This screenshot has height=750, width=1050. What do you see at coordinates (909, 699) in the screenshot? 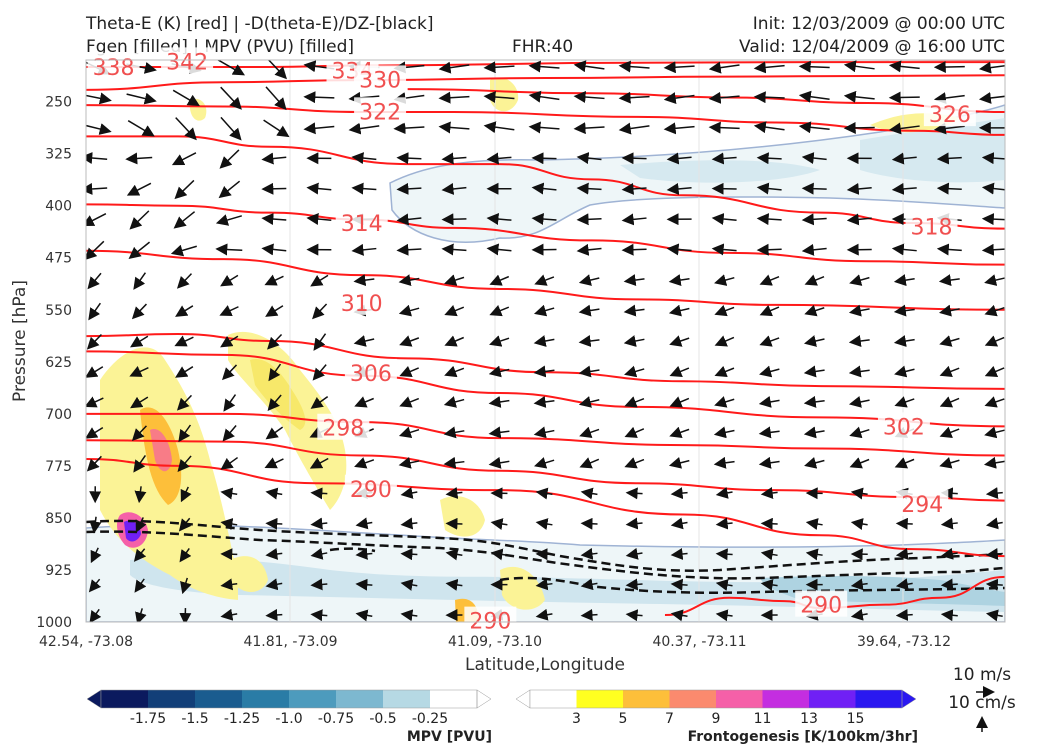
I see `colorbar-end-right` at bounding box center [909, 699].